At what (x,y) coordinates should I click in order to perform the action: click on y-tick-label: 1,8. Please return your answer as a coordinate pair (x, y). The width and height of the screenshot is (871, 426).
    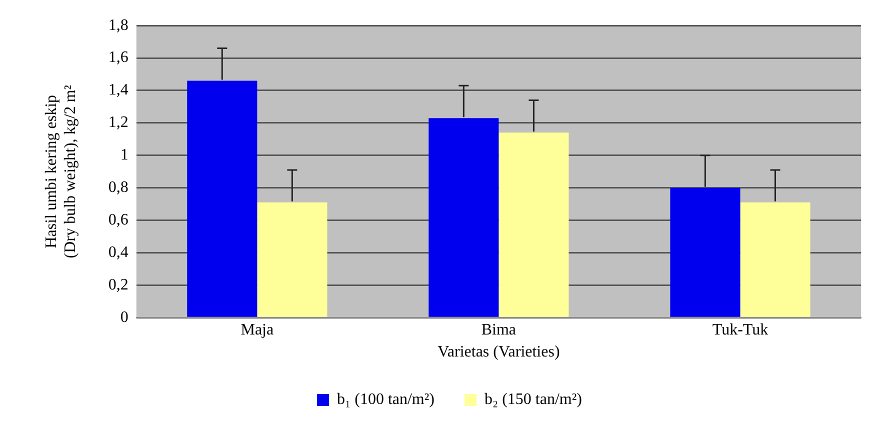
    Looking at the image, I should click on (118, 25).